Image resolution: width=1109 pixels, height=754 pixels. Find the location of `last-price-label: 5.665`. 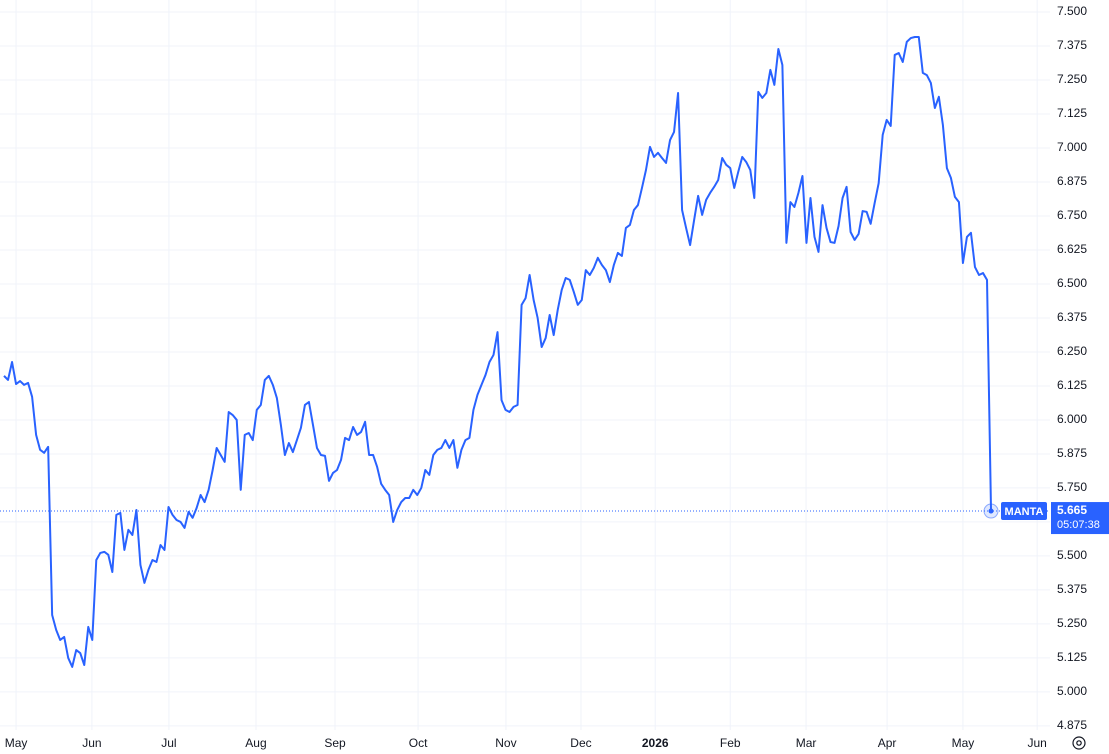

last-price-label: 5.665 is located at coordinates (1072, 510).